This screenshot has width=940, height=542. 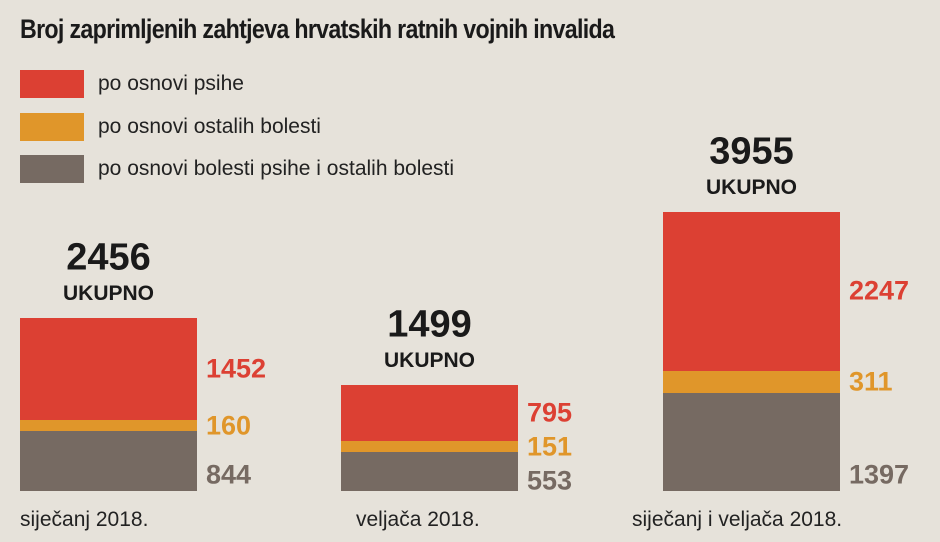 I want to click on data-label: 2247, so click(x=879, y=290).